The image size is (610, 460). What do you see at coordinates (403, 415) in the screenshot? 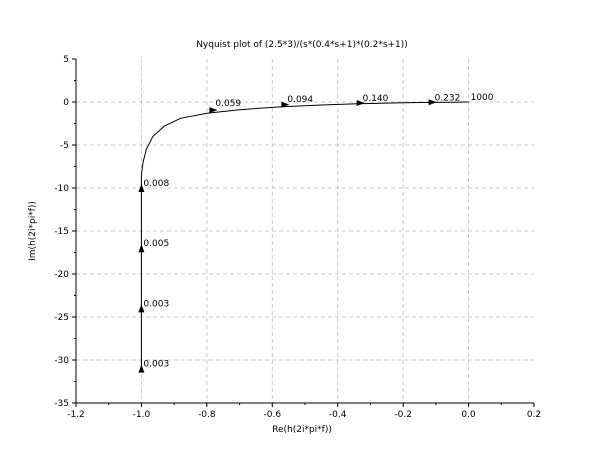
I see `x-tick-label: -0.2` at bounding box center [403, 415].